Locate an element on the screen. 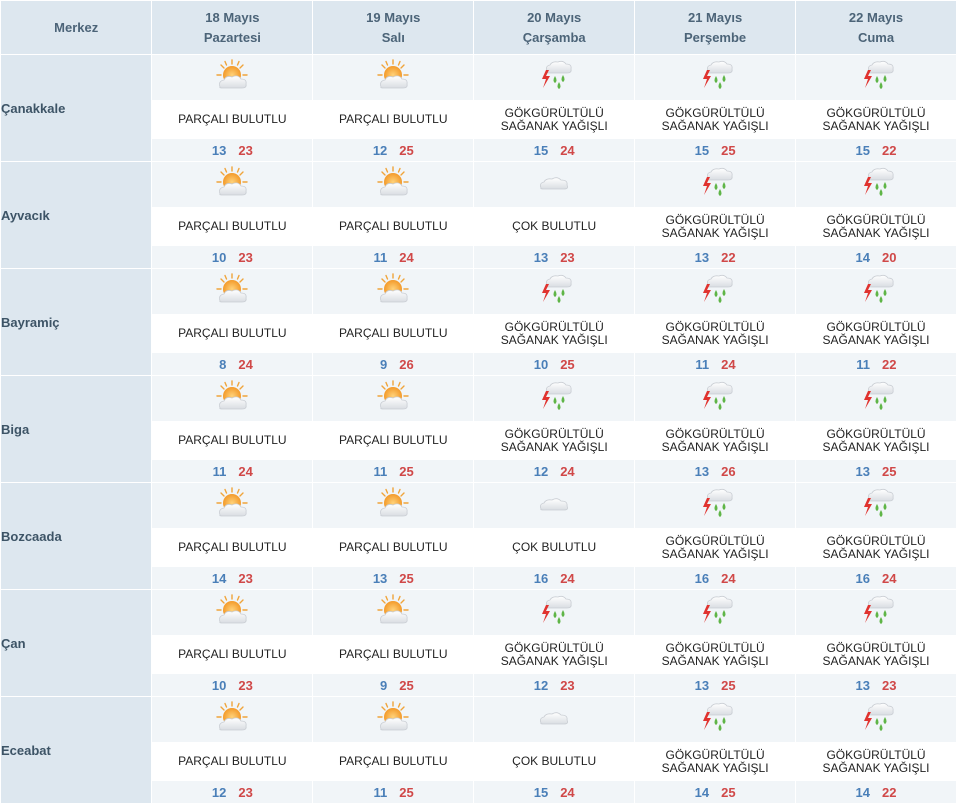  day-header-3: 20 Mayıs Çarşamba is located at coordinates (554, 27).